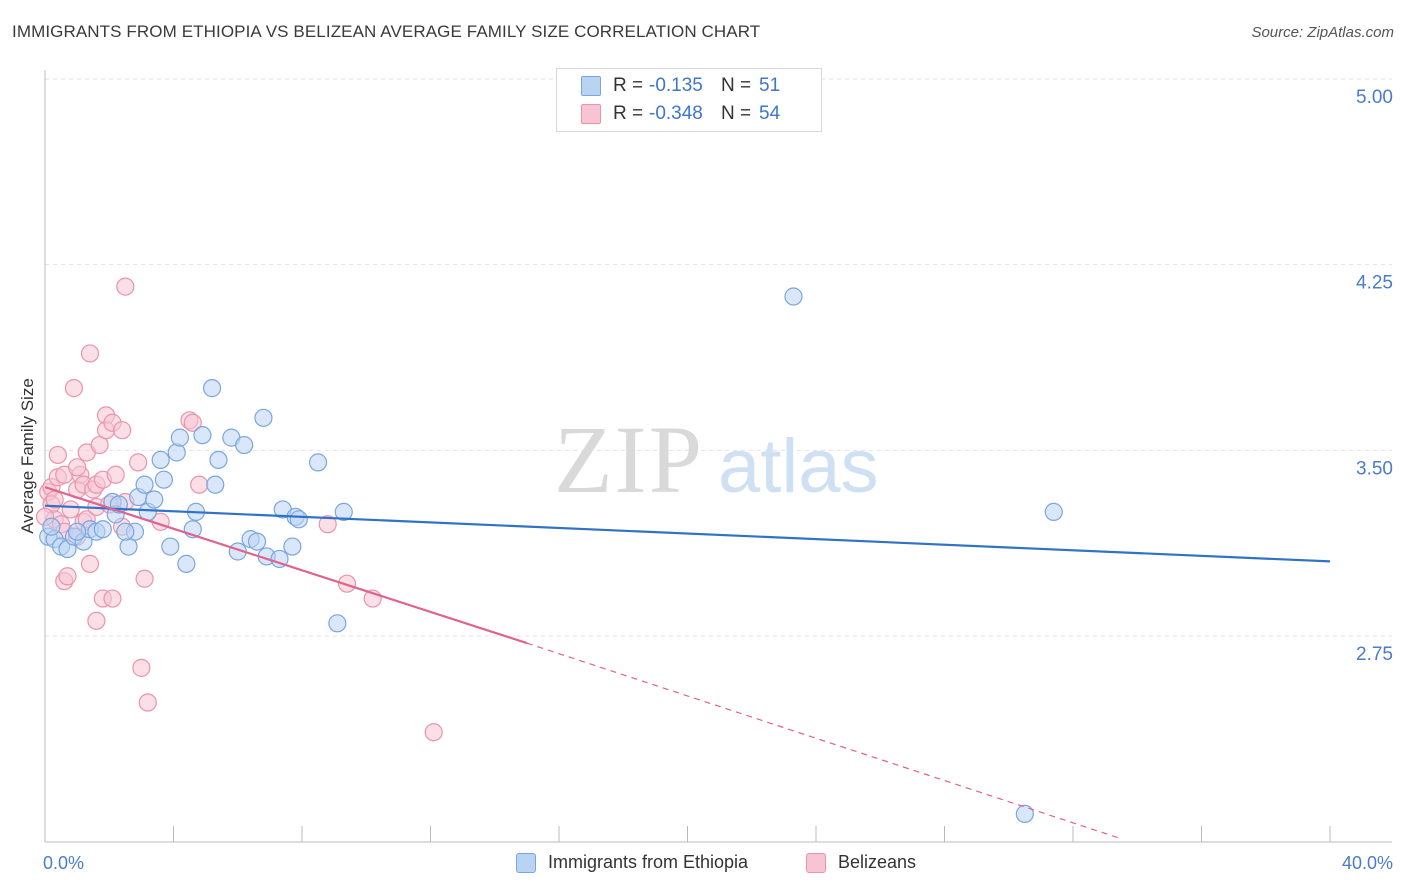  What do you see at coordinates (526, 862) in the screenshot?
I see `ethiopia-legend-swatch` at bounding box center [526, 862].